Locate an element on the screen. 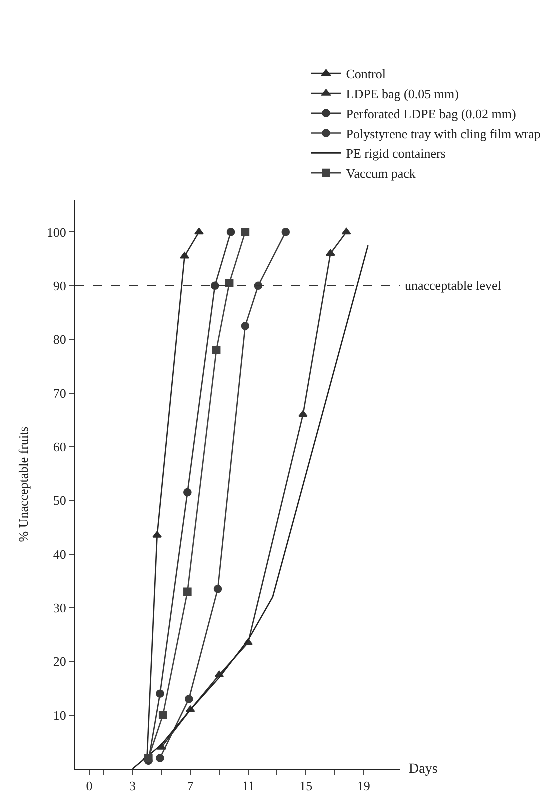  legend-label: LDPE bag (0.05 mm) is located at coordinates (402, 94).